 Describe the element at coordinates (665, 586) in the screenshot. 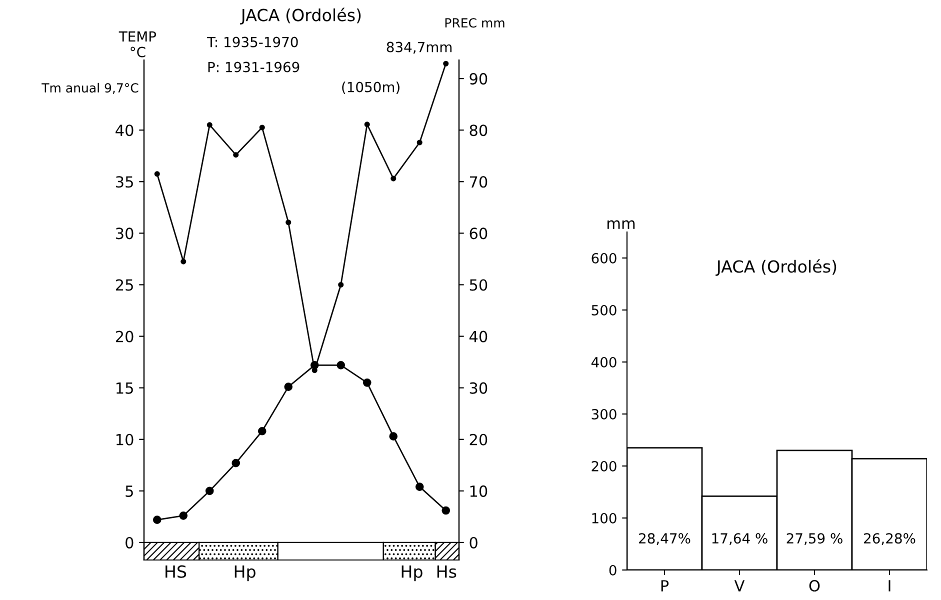

I see `x-tick-label: P` at that location.